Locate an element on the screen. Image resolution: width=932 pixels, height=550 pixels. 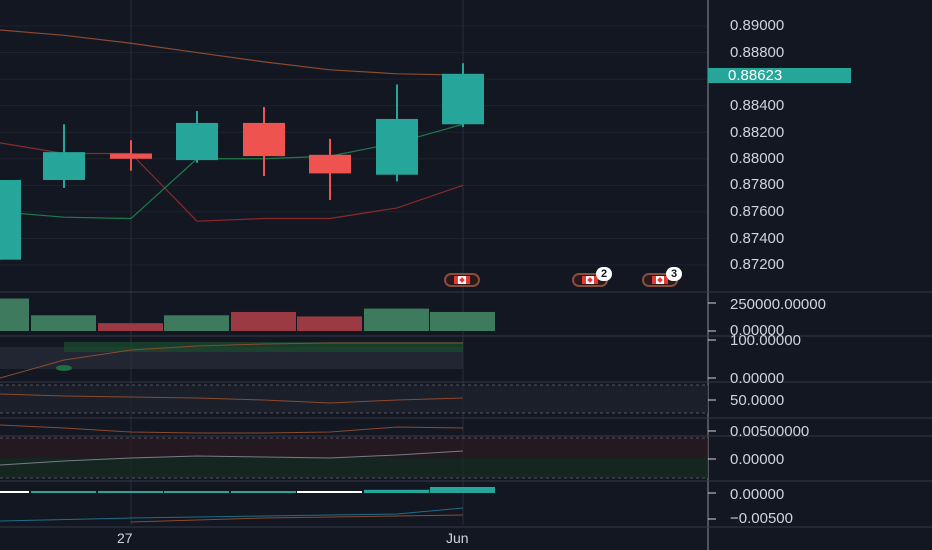
indicator3-axis-label: 0.00500000 is located at coordinates (770, 431).